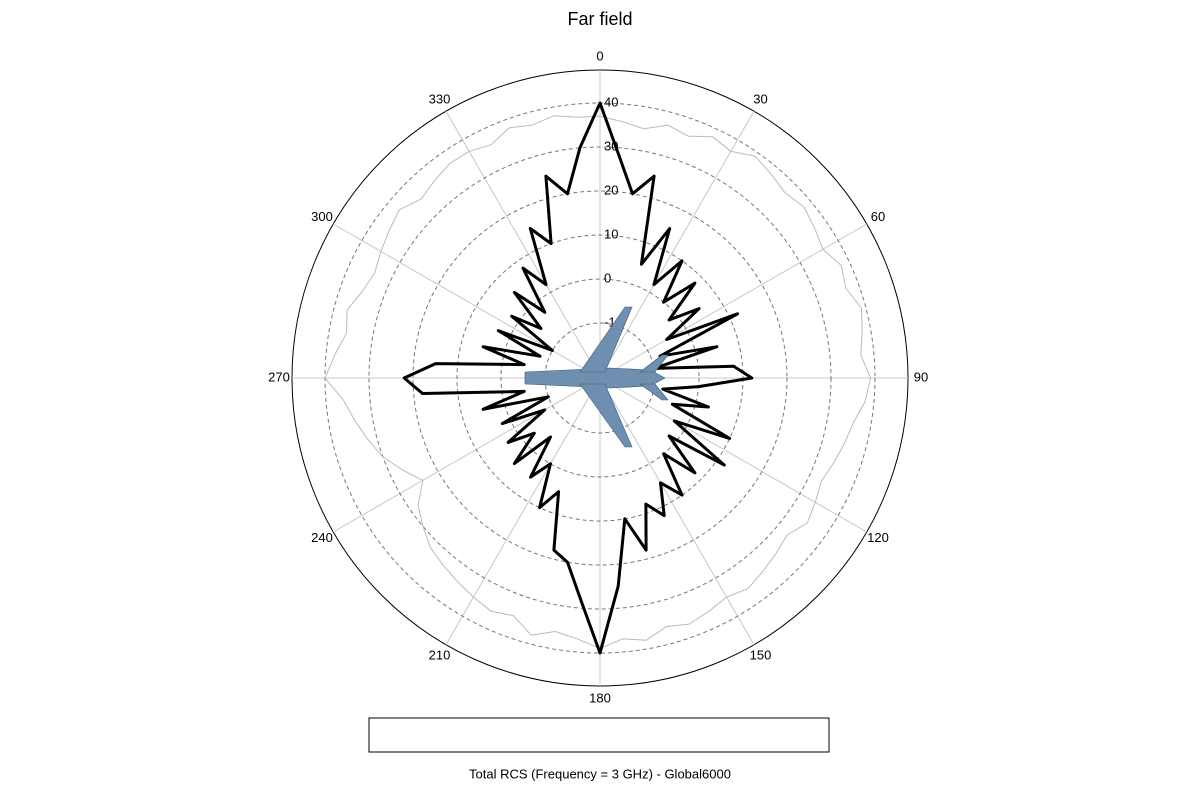 This screenshot has width=1204, height=796. I want to click on theta-tick-label: 120, so click(878, 537).